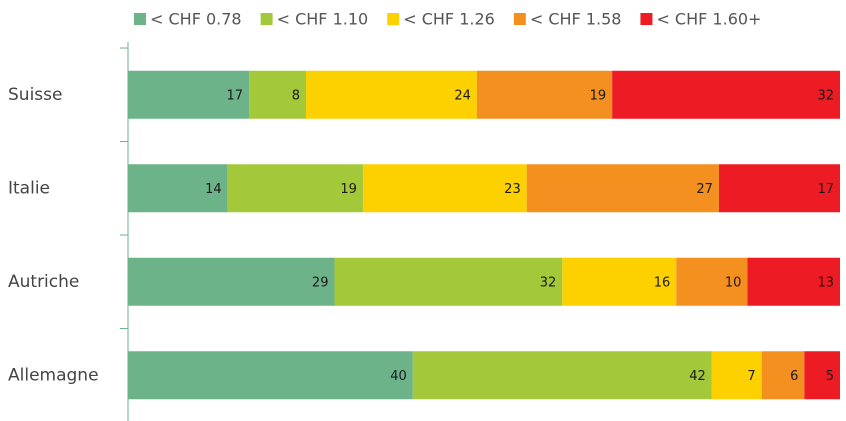 Image resolution: width=846 pixels, height=421 pixels. I want to click on legend-label: < CHF 1.60+, so click(708, 19).